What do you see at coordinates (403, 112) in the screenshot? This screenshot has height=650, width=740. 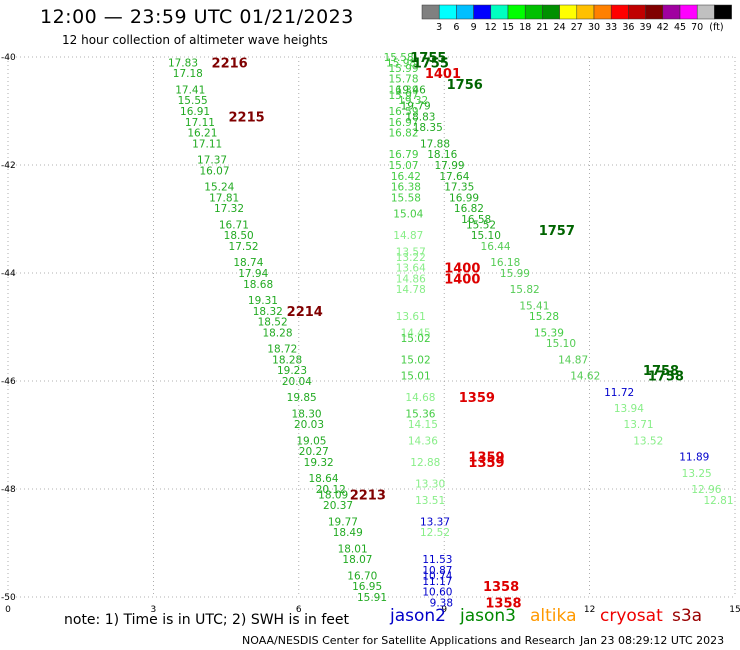 I see `wave-height-point: 16.59` at bounding box center [403, 112].